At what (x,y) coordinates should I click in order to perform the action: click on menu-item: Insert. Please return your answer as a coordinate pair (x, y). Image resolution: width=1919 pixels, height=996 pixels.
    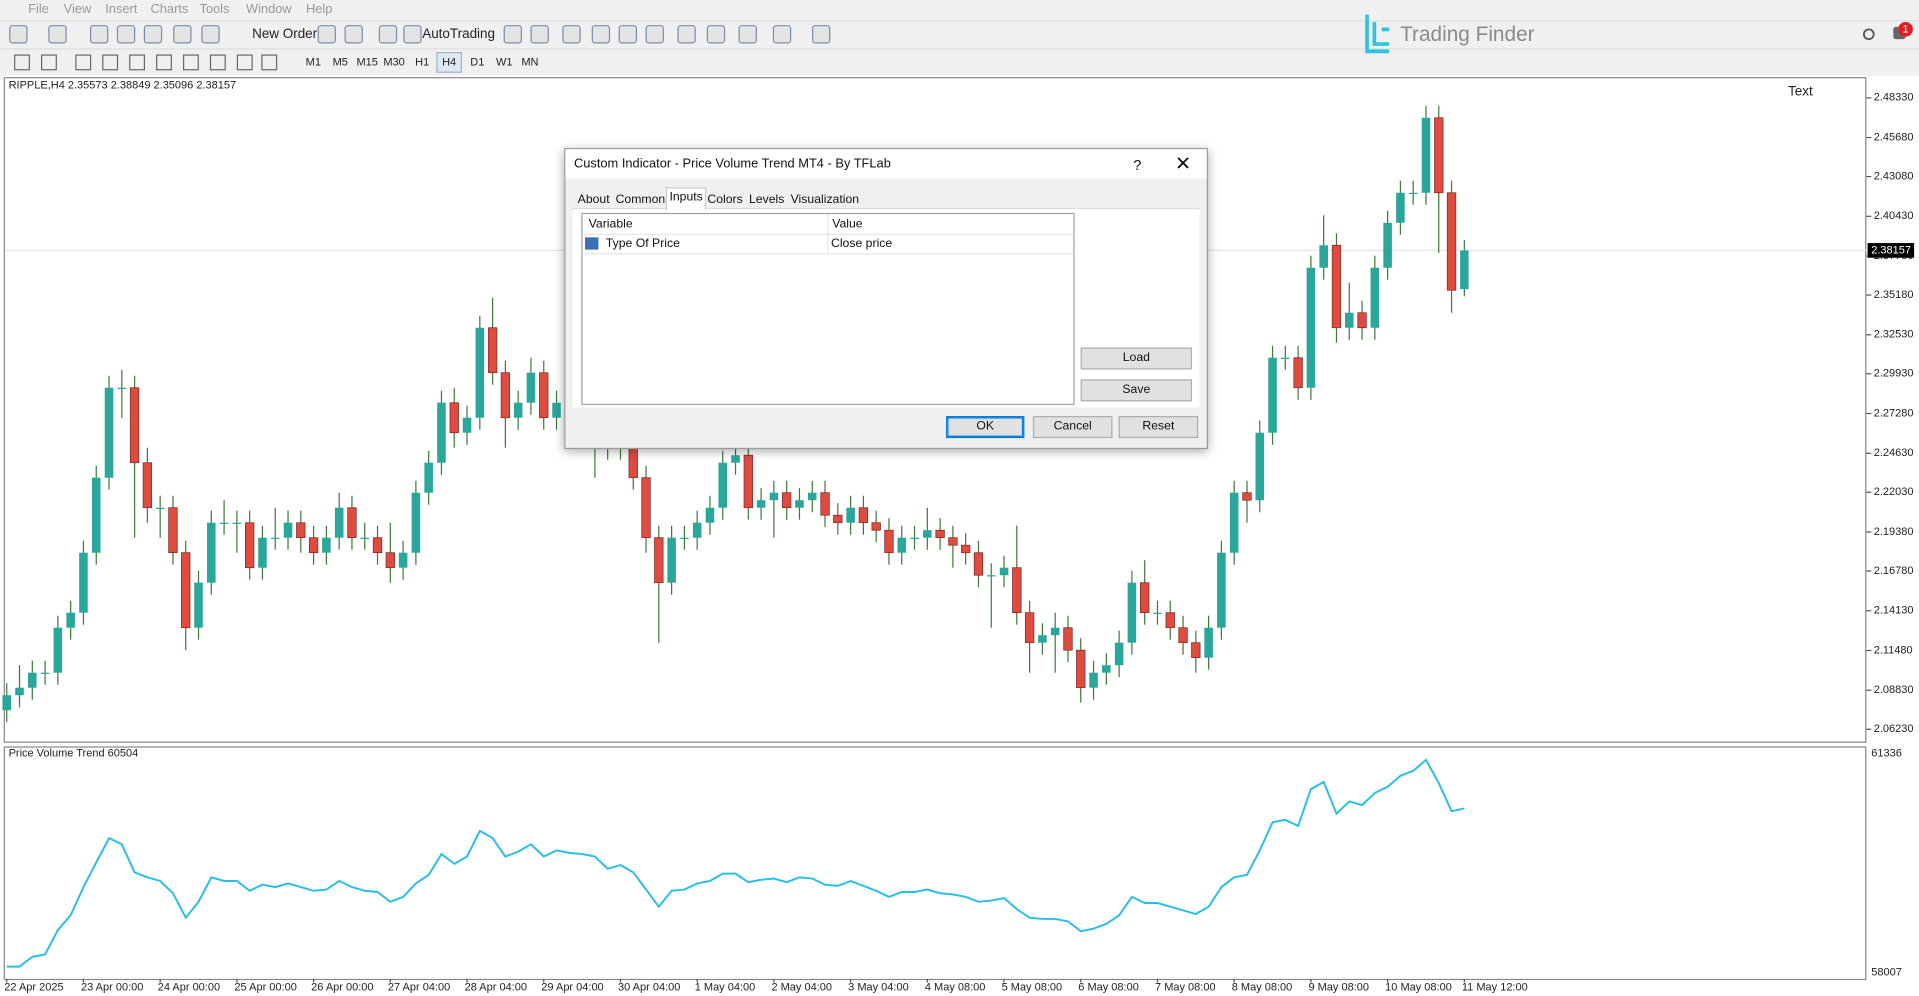
    Looking at the image, I should click on (121, 8).